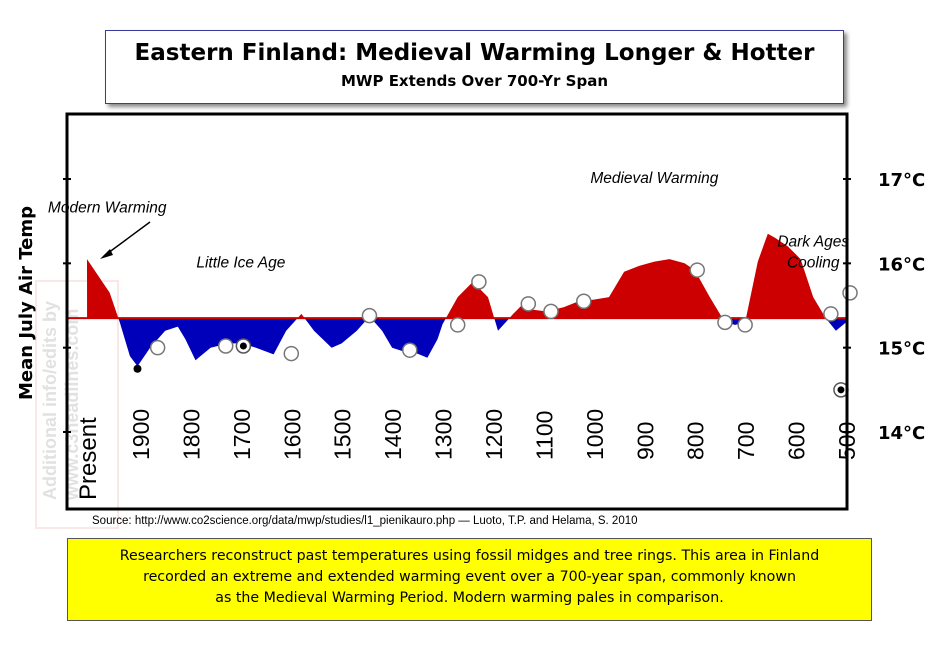 This screenshot has height=645, width=947. I want to click on x-tick-label: 1800, so click(191, 434).